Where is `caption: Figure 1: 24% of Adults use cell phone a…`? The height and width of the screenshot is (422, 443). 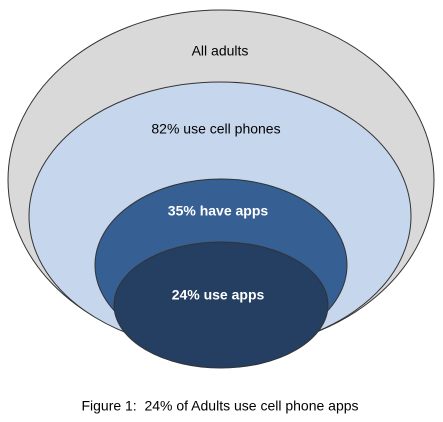
caption: Figure 1: 24% of Adults use cell phone a… is located at coordinates (219, 406).